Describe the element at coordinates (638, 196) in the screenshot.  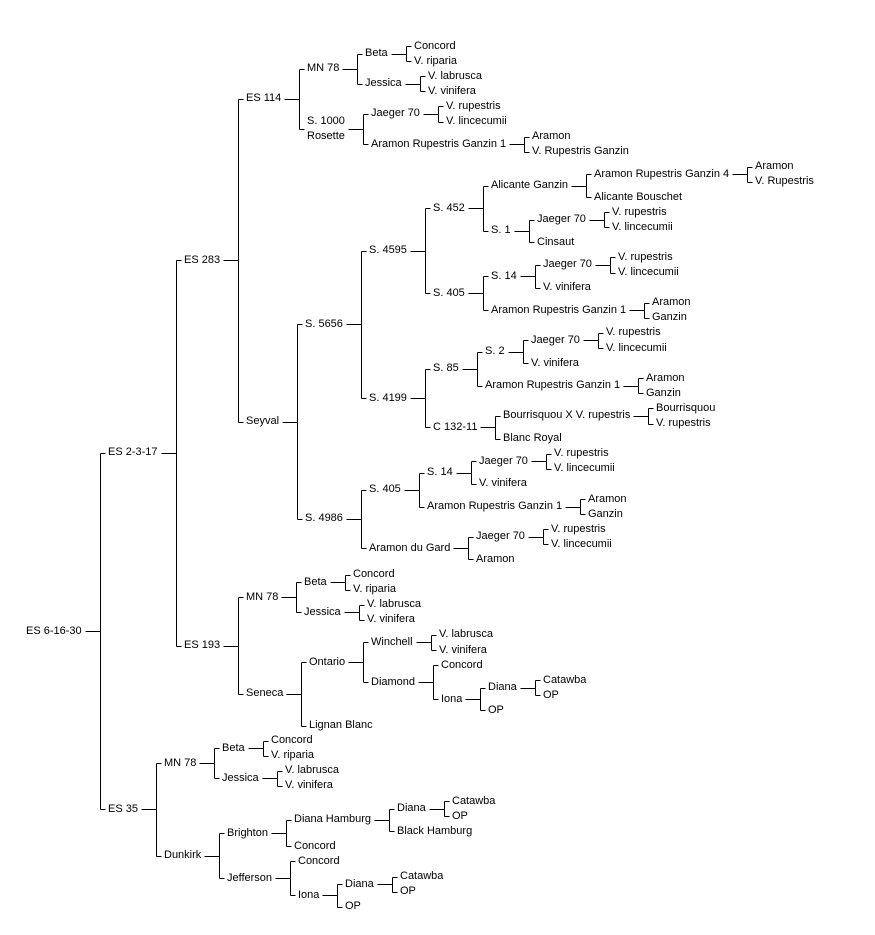
I see `tree-node-label: Alicante Bouschet` at that location.